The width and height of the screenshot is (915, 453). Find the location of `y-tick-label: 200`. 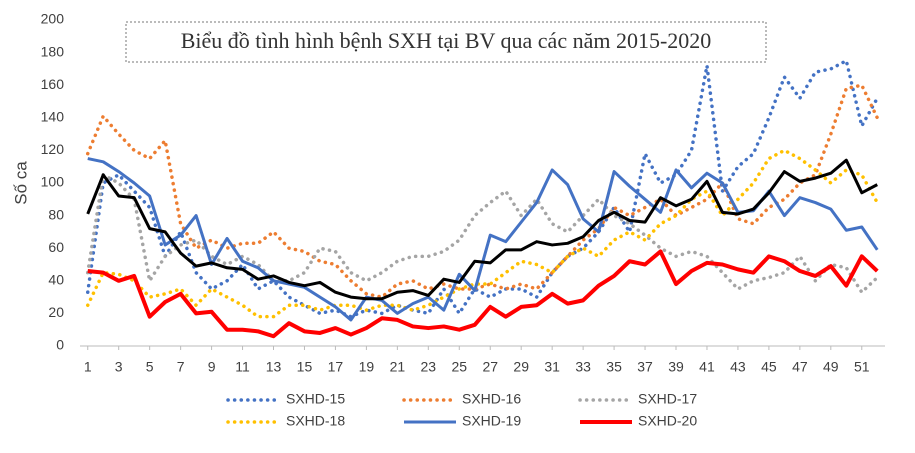

y-tick-label: 200 is located at coordinates (53, 19).